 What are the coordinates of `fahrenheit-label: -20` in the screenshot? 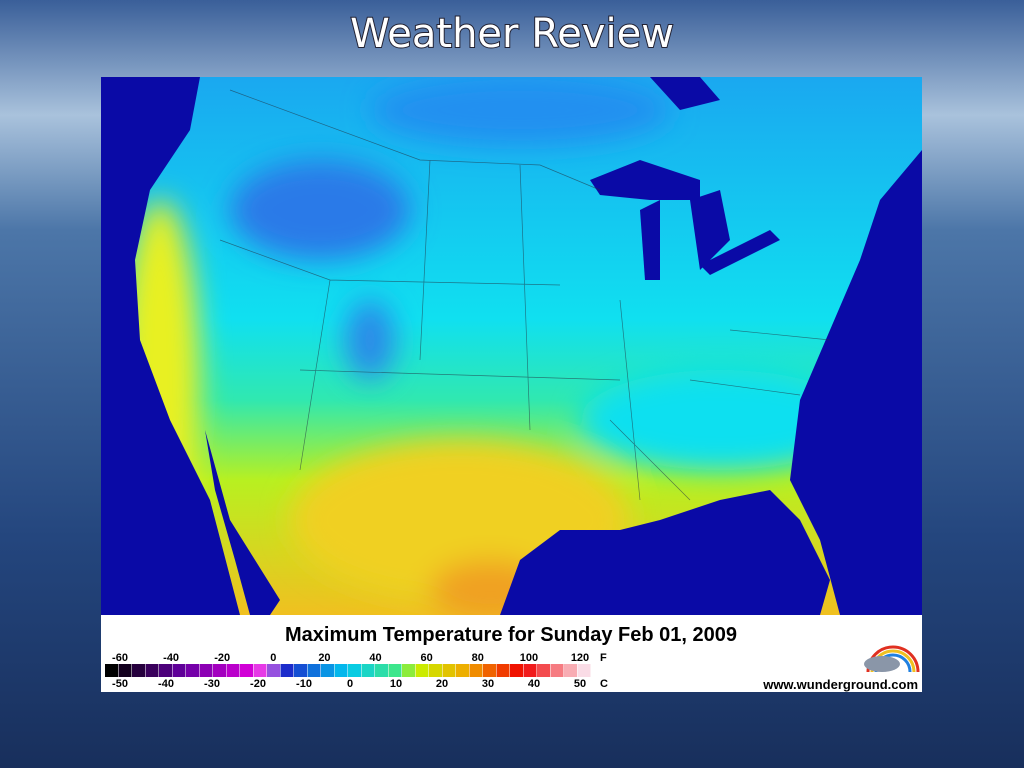 It's located at (222, 658).